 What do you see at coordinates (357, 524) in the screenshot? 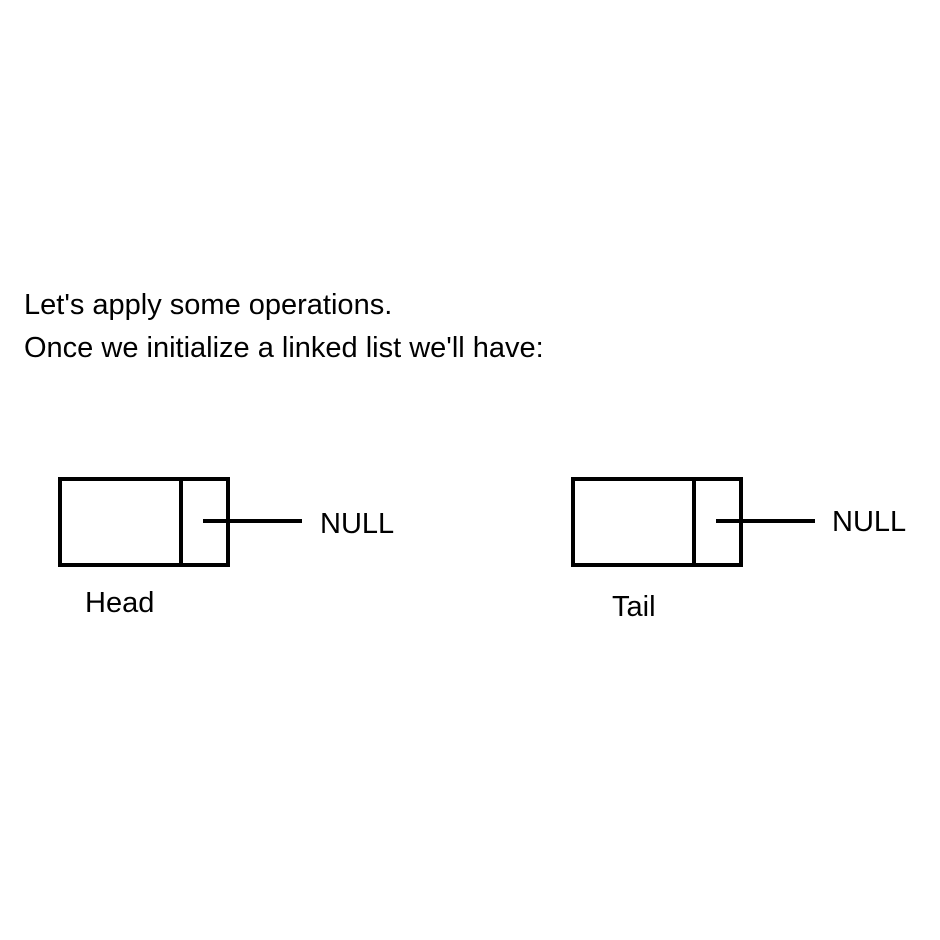
I see `head-null-label: NULL` at bounding box center [357, 524].